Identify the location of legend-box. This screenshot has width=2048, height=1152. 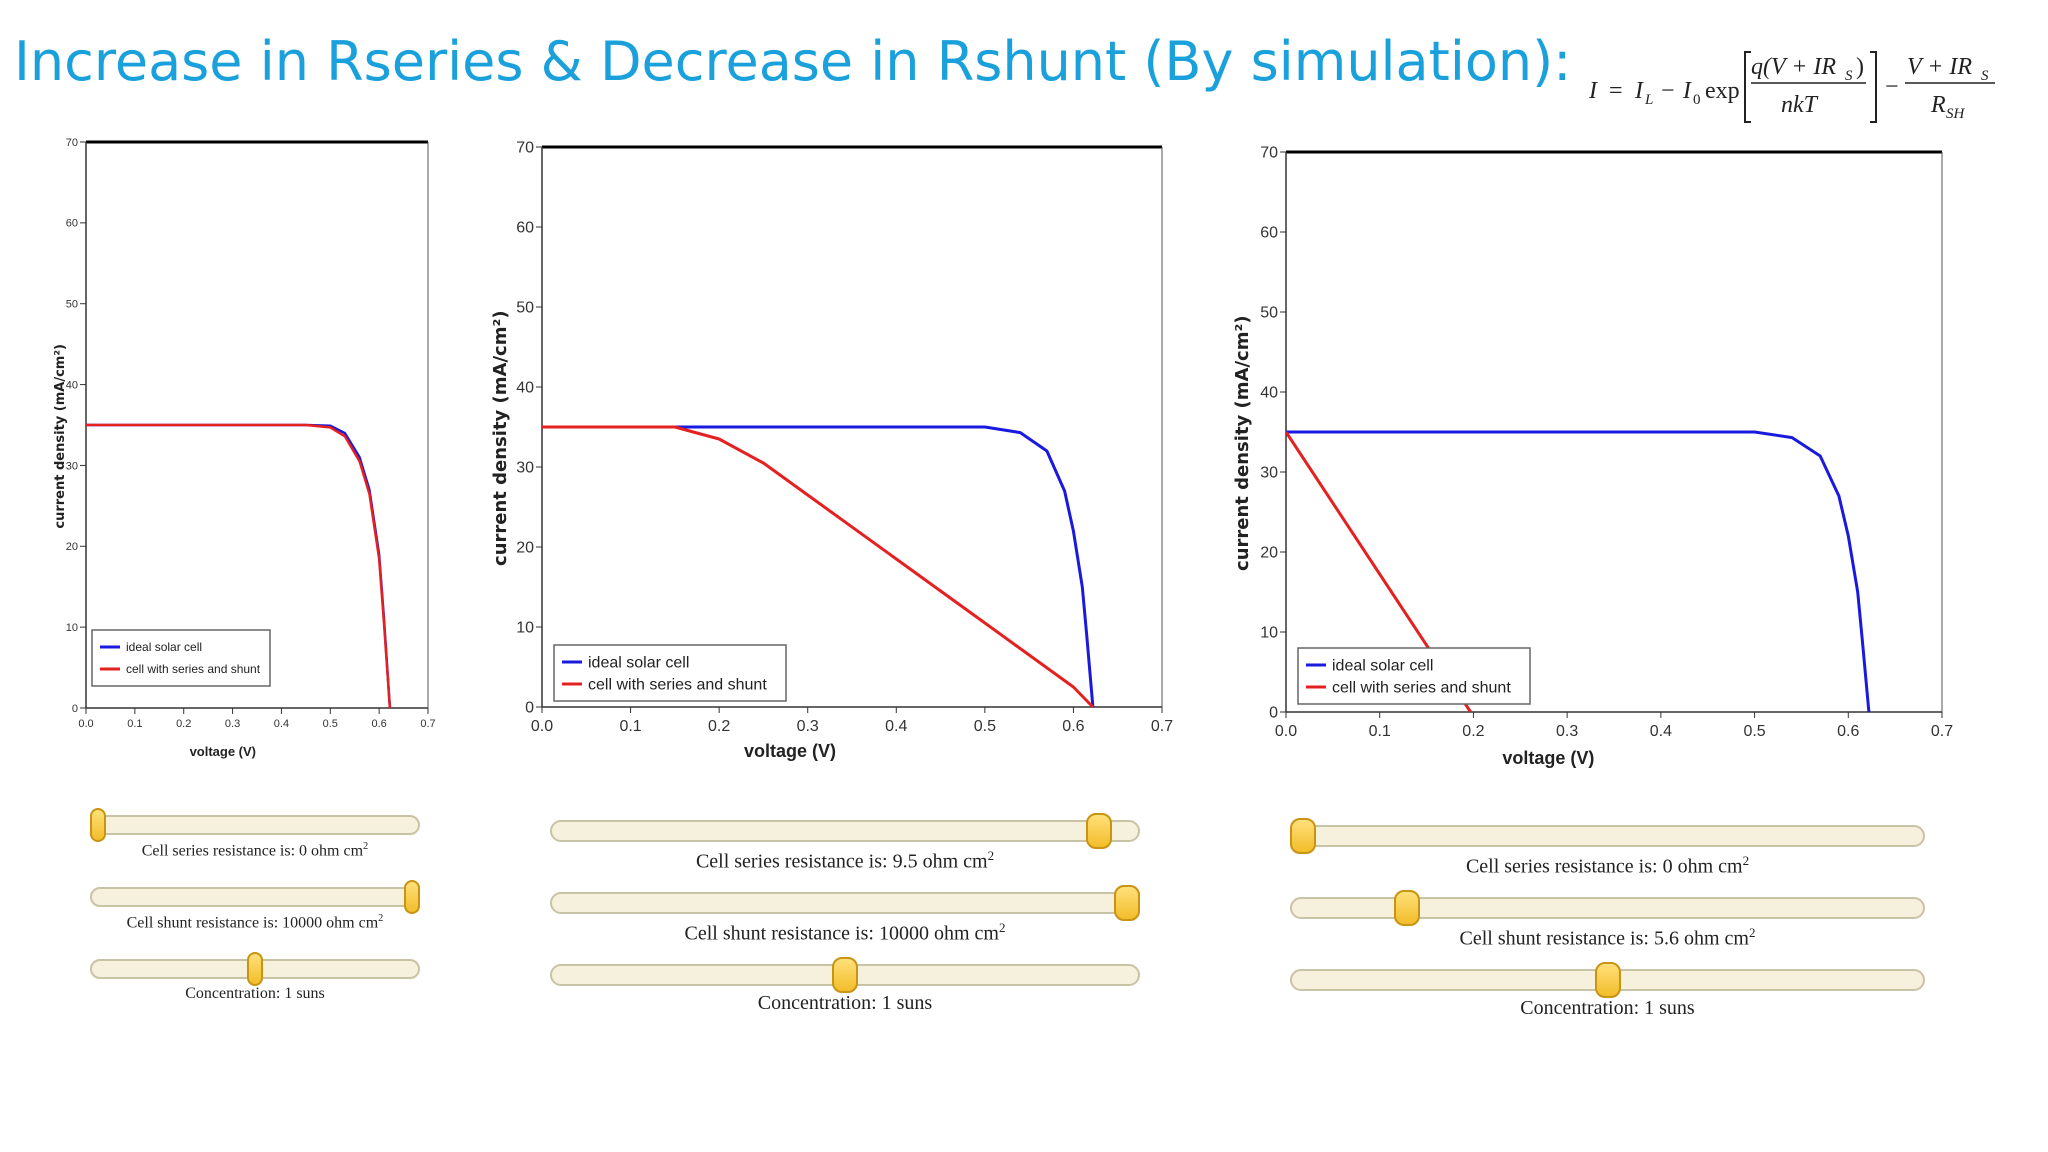
(670, 673).